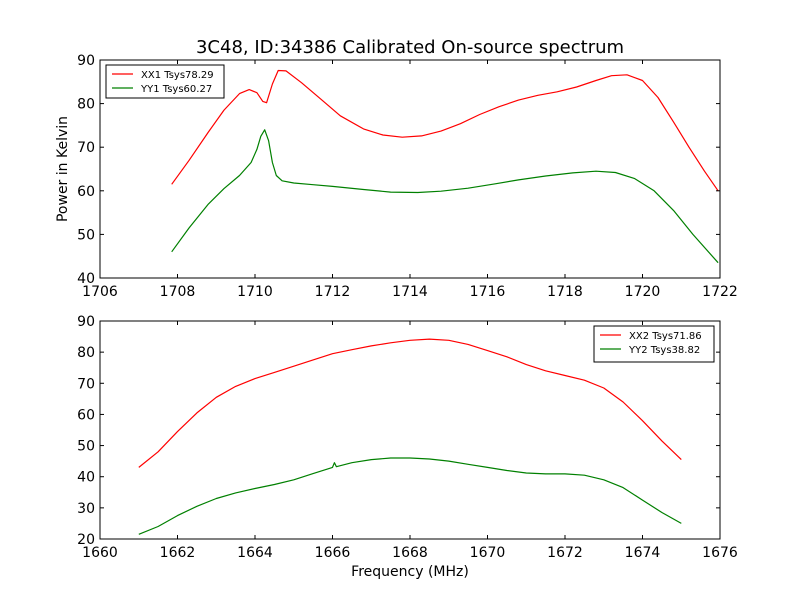 Image resolution: width=800 pixels, height=600 pixels. Describe the element at coordinates (178, 292) in the screenshot. I see `x-tick-label-0-1: 1708` at that location.